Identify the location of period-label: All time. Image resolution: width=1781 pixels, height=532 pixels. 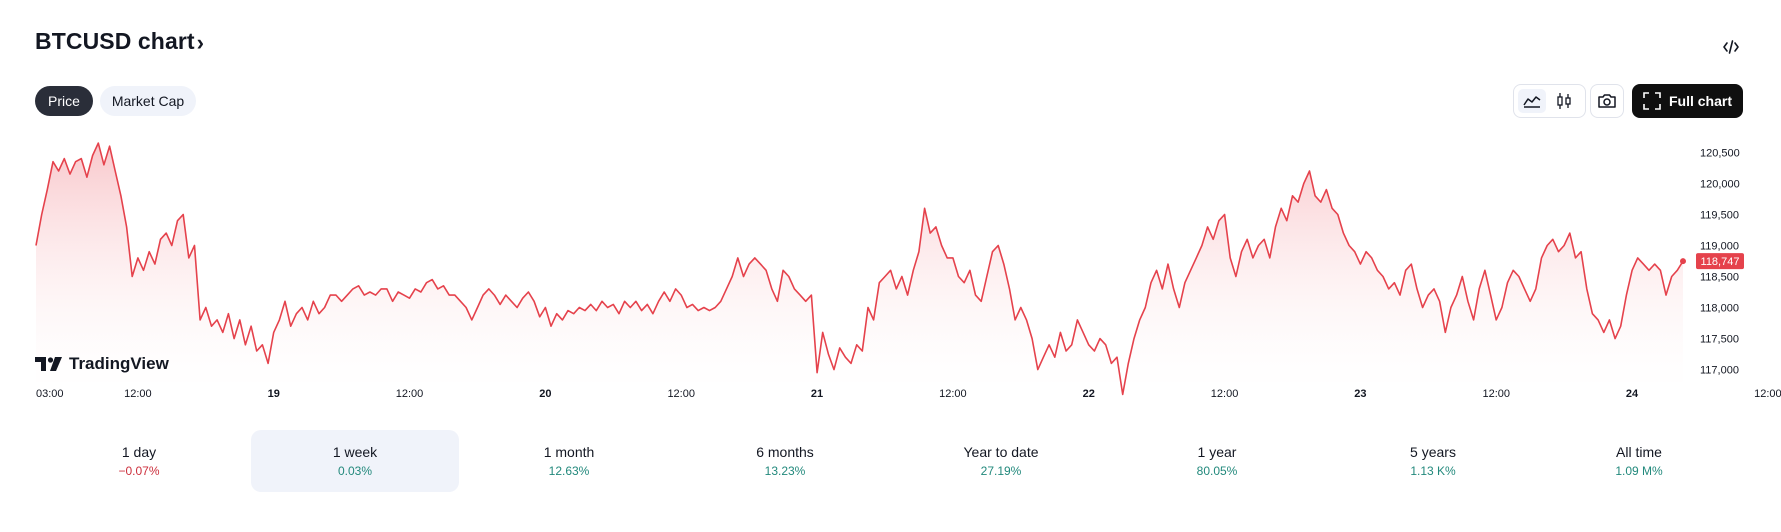
(1639, 452).